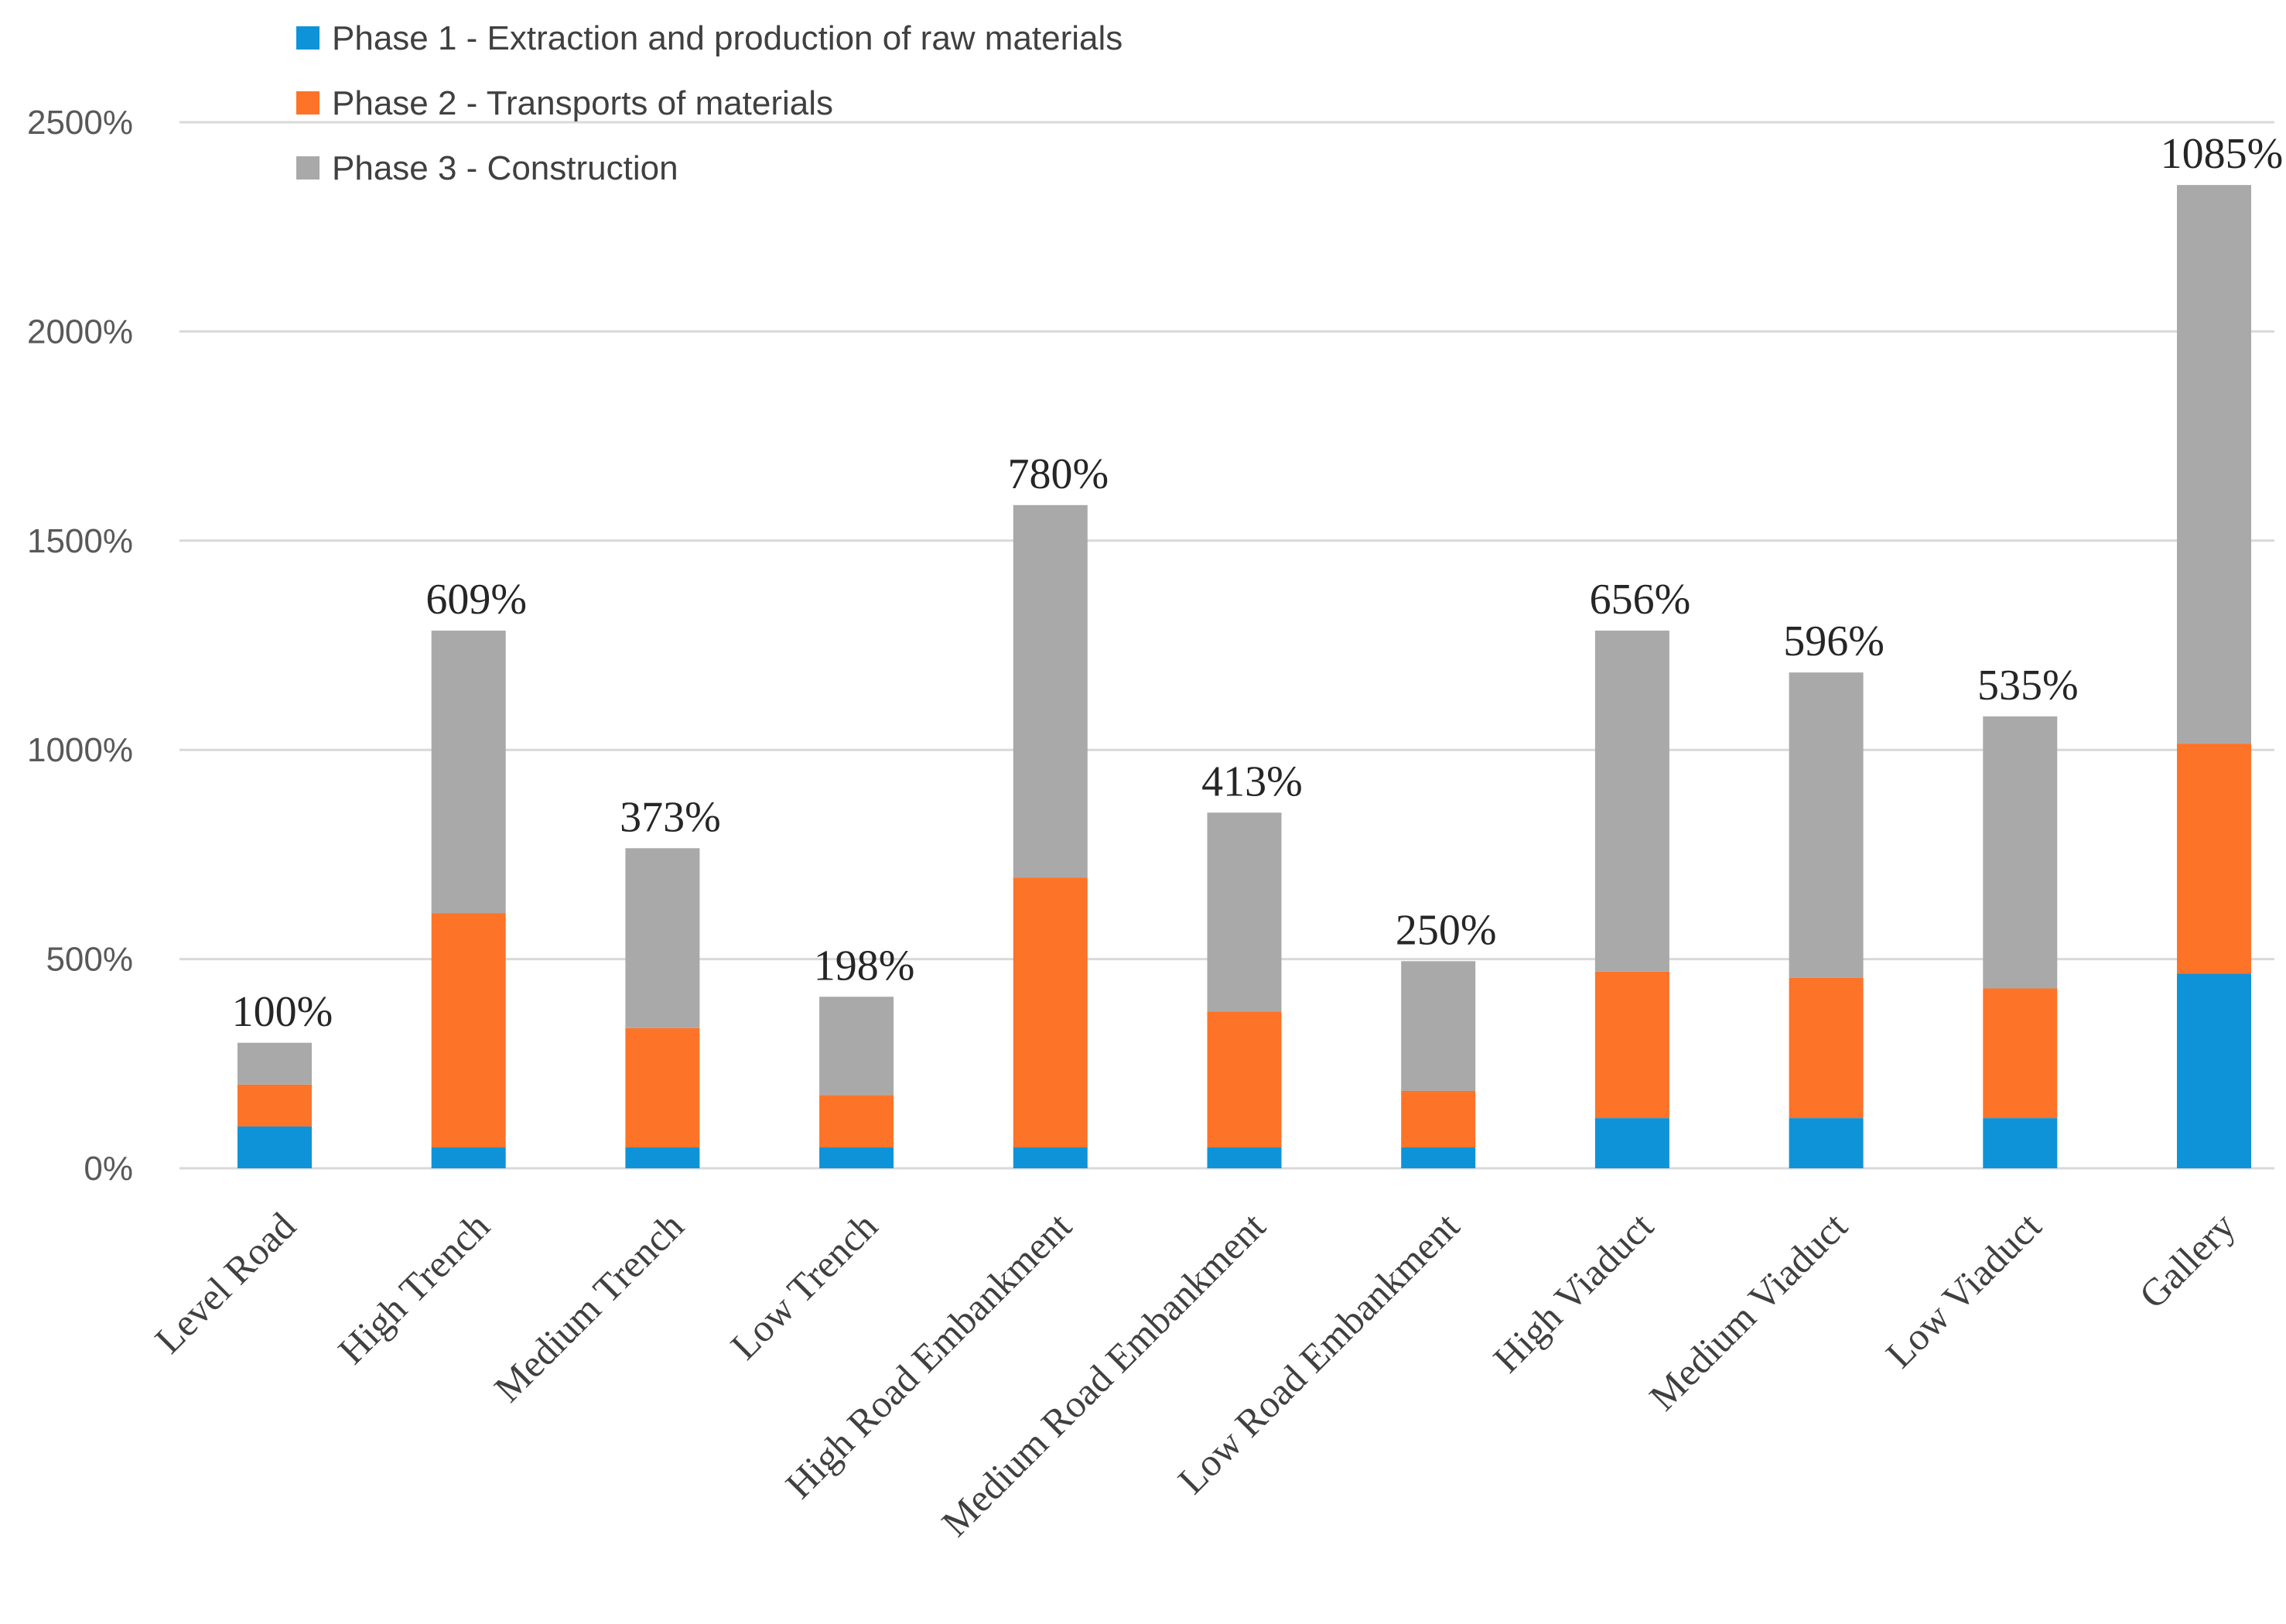 This screenshot has width=2286, height=1624. What do you see at coordinates (225, 1283) in the screenshot?
I see `x-tick-label: Level Road` at bounding box center [225, 1283].